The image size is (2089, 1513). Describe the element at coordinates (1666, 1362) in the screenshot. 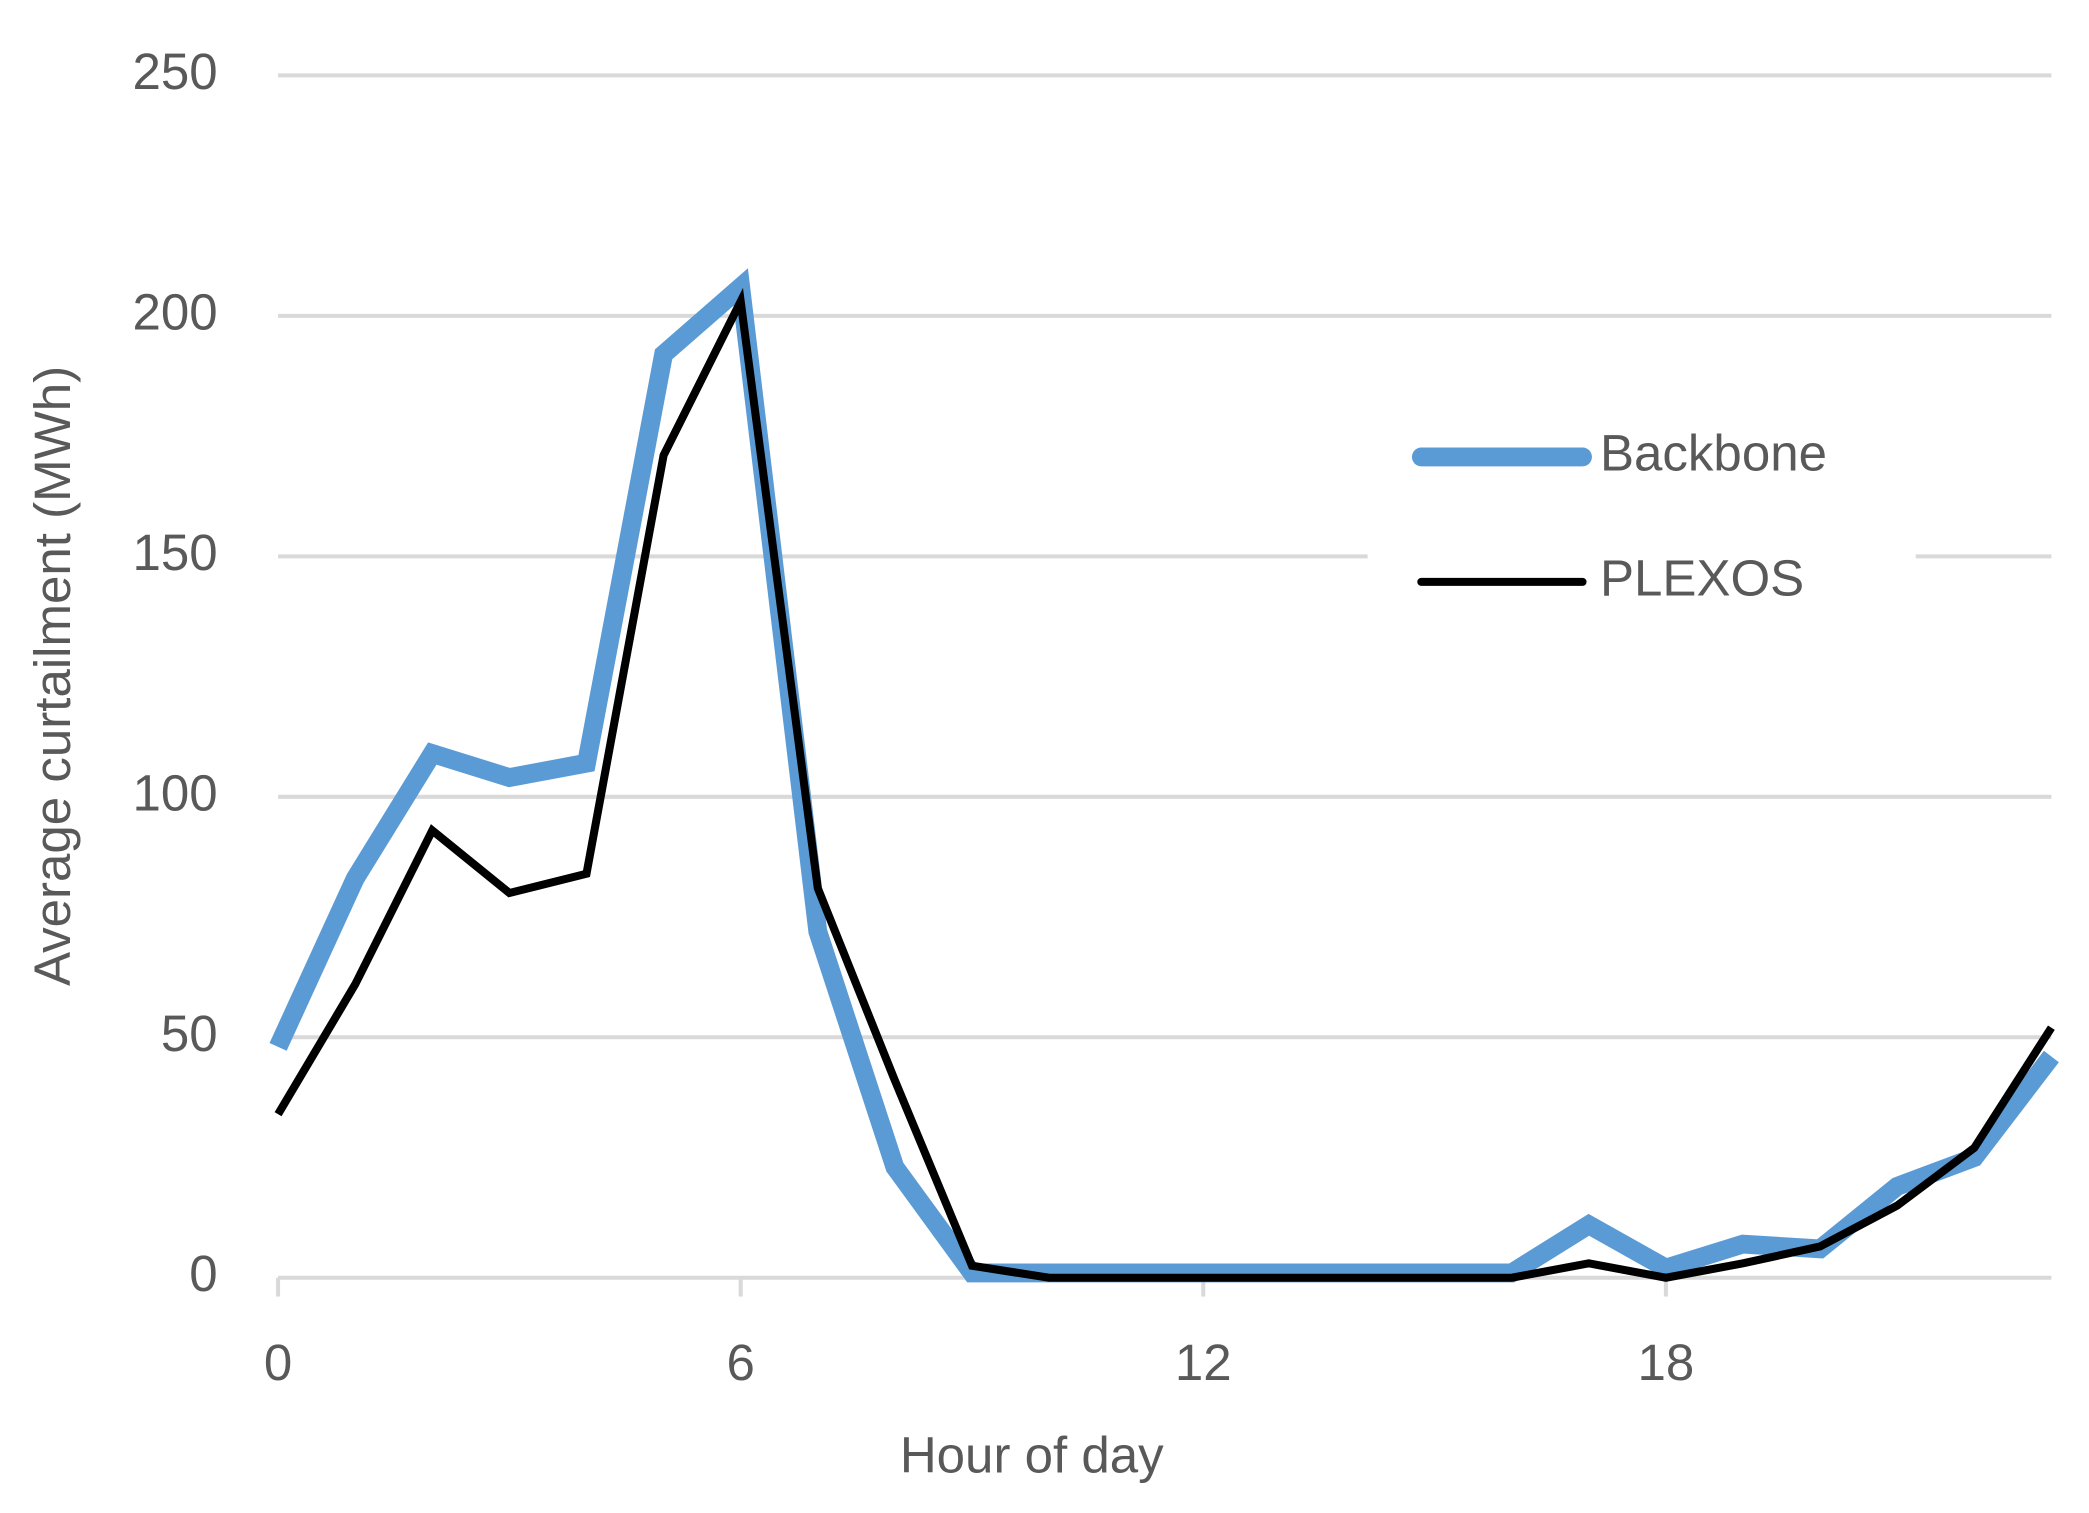

I see `x-tick-label: 18` at that location.